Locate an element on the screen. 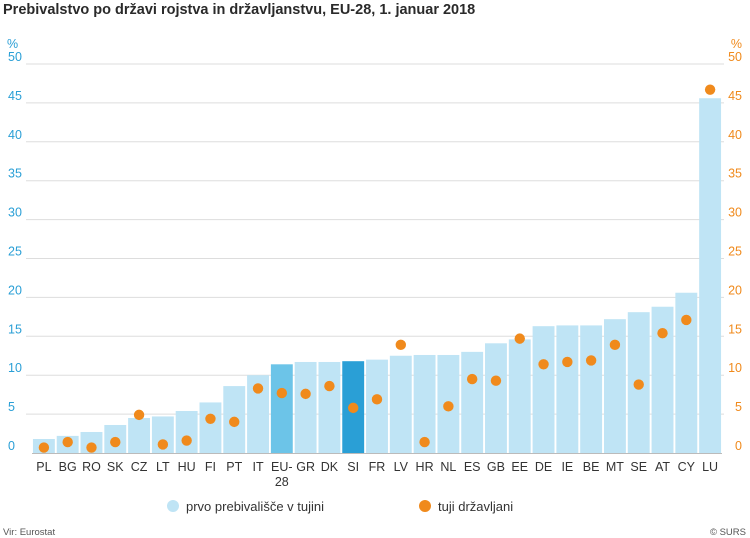 This screenshot has height=538, width=750. dot-es is located at coordinates (472, 379).